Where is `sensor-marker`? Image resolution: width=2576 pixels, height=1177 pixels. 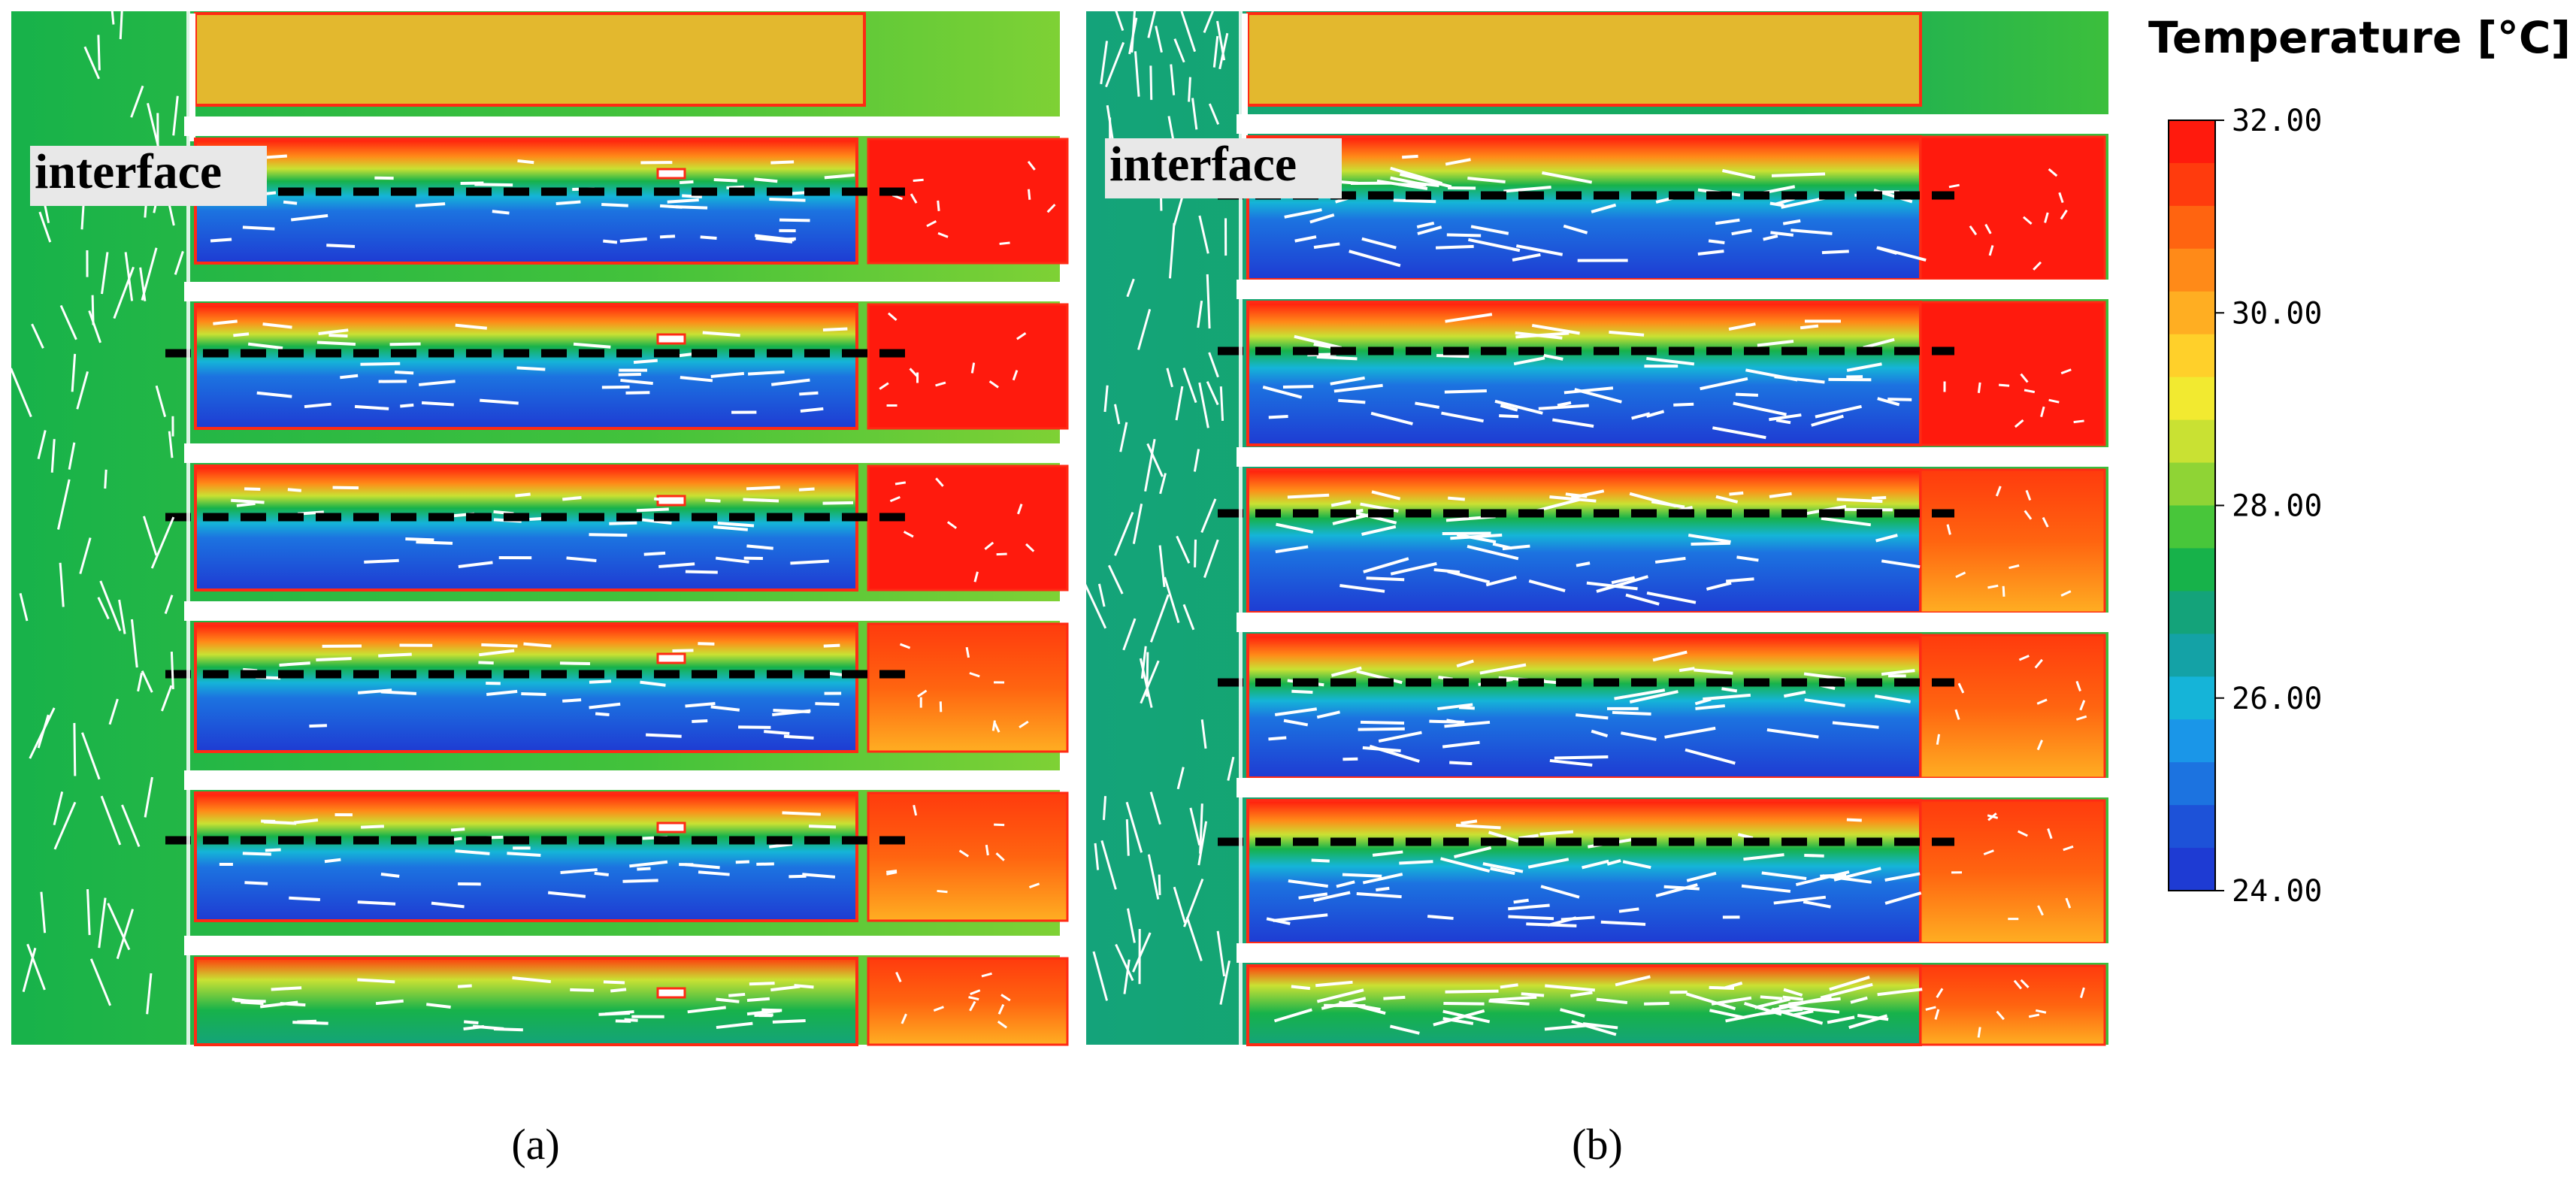 sensor-marker is located at coordinates (671, 827).